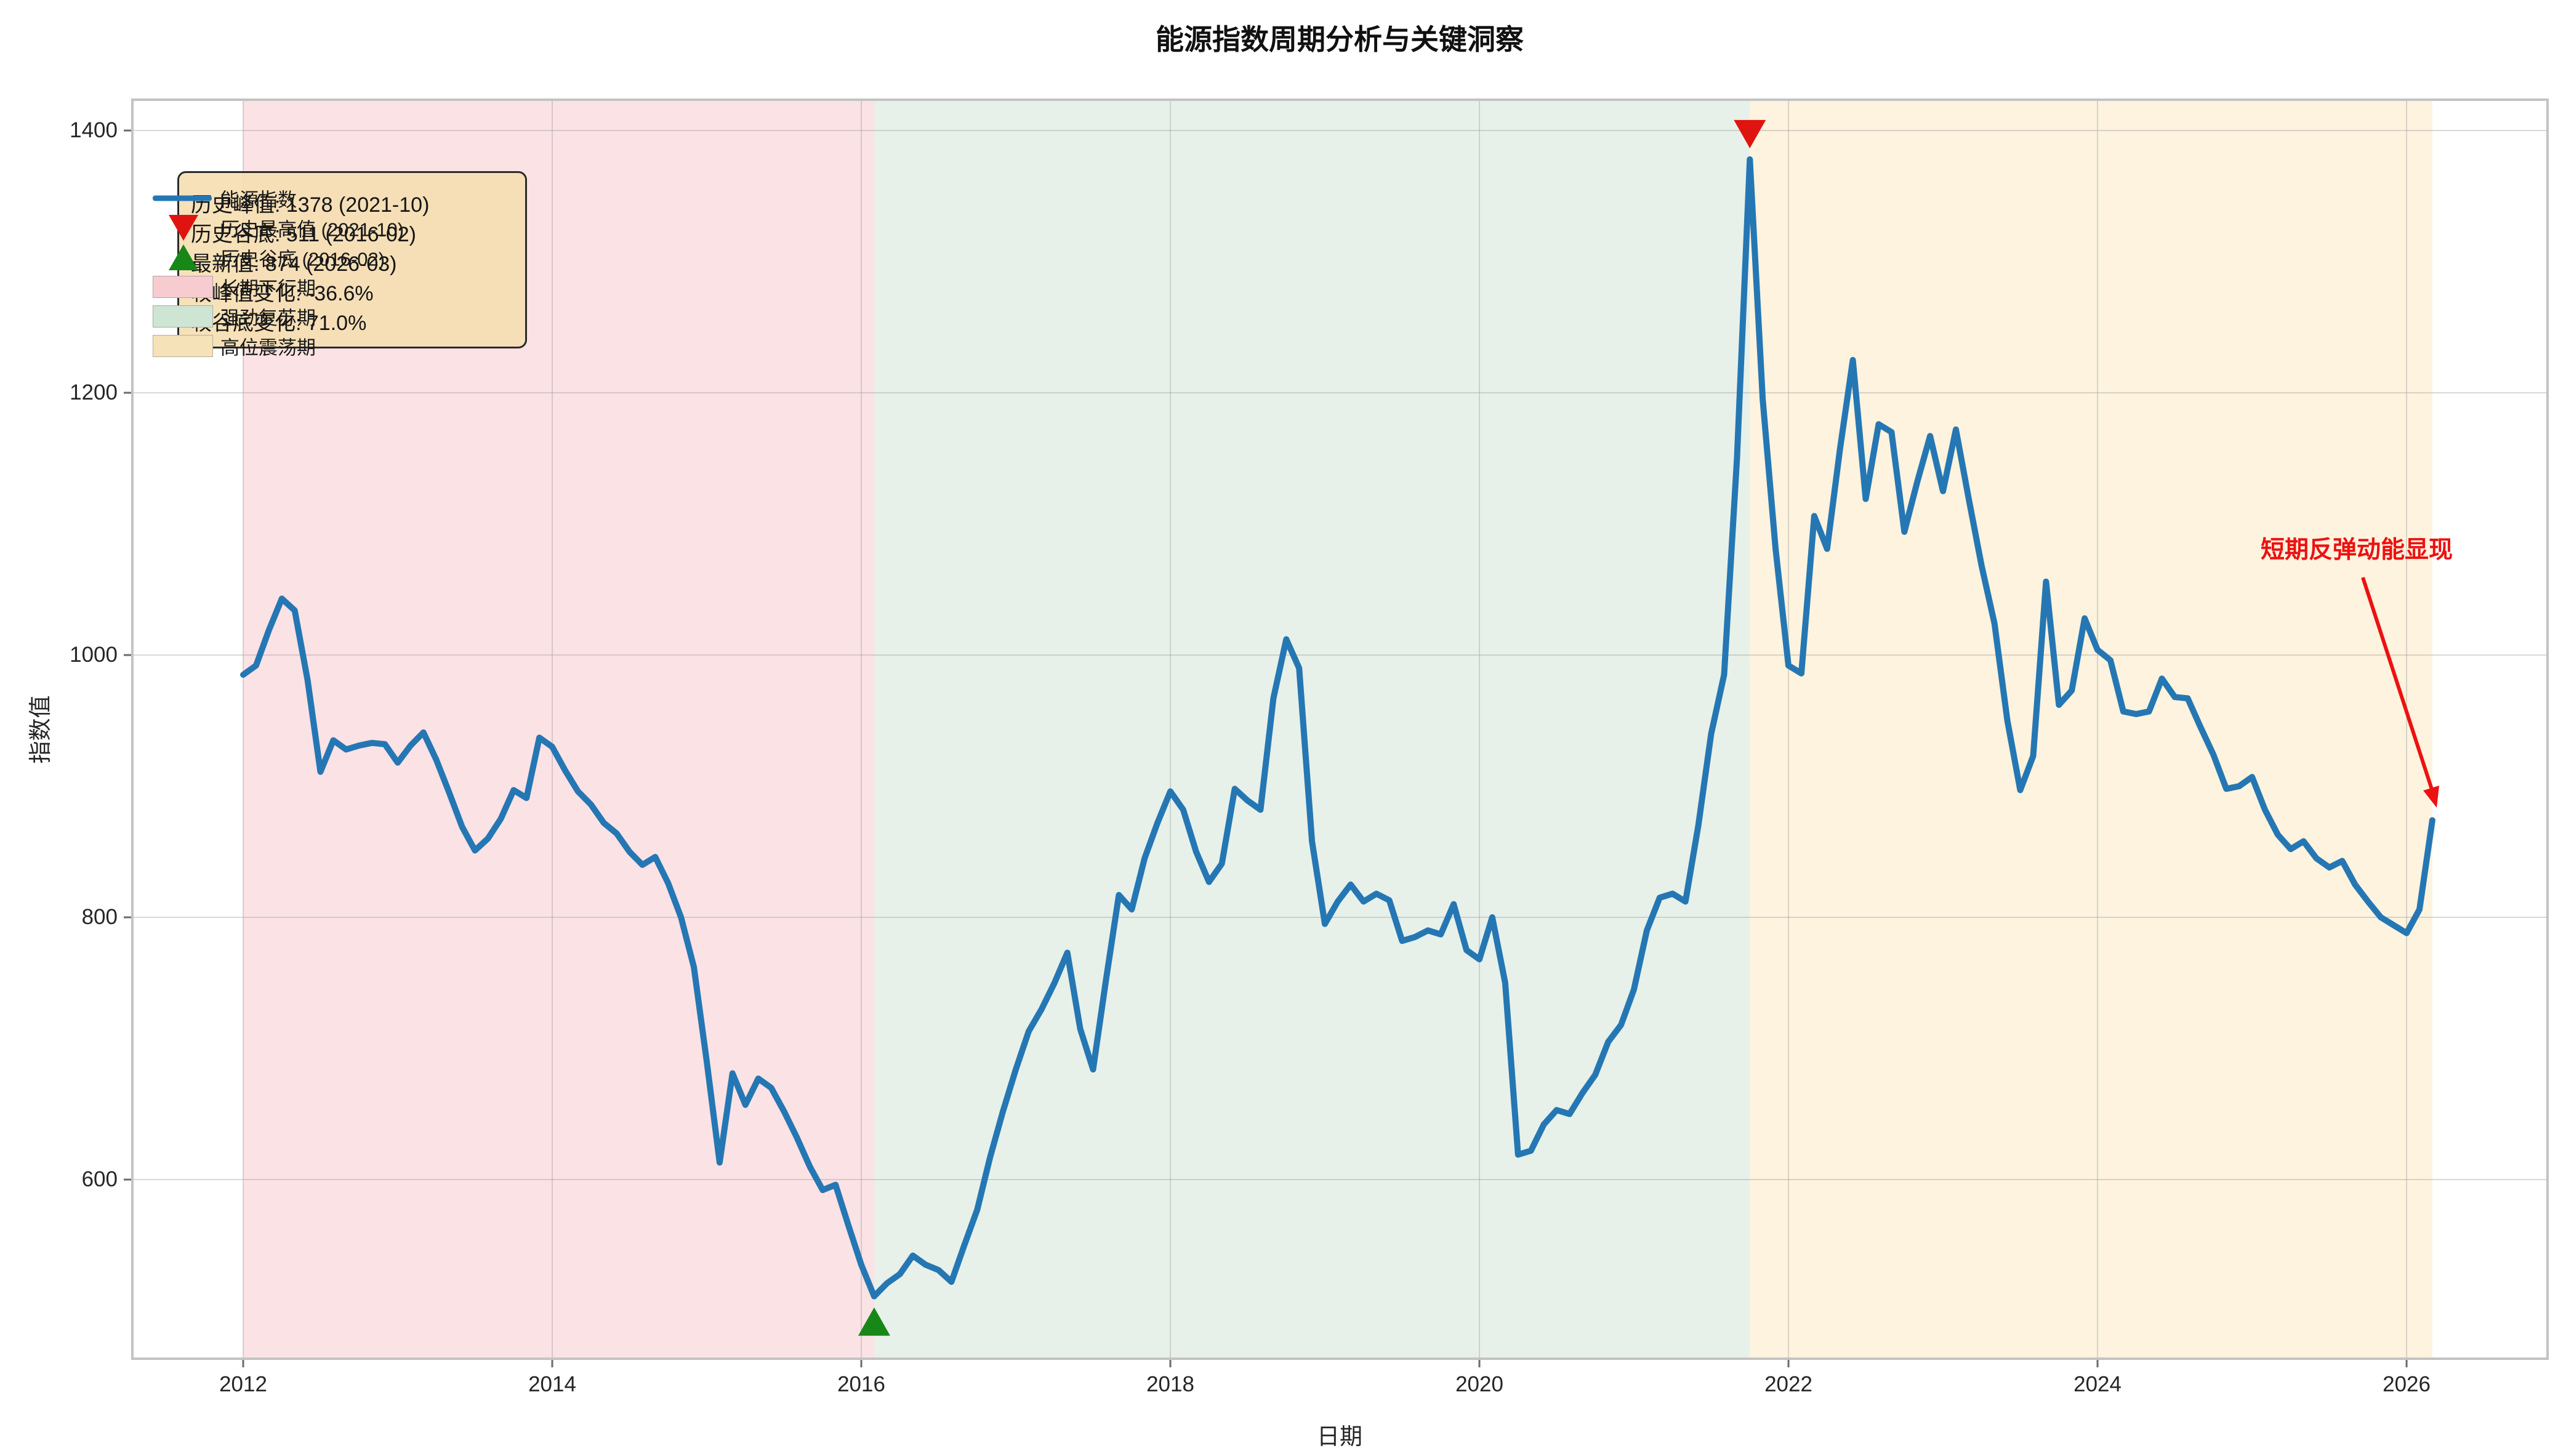 This screenshot has height=1456, width=2566. Describe the element at coordinates (243, 1384) in the screenshot. I see `x-tick-label: 2012` at that location.